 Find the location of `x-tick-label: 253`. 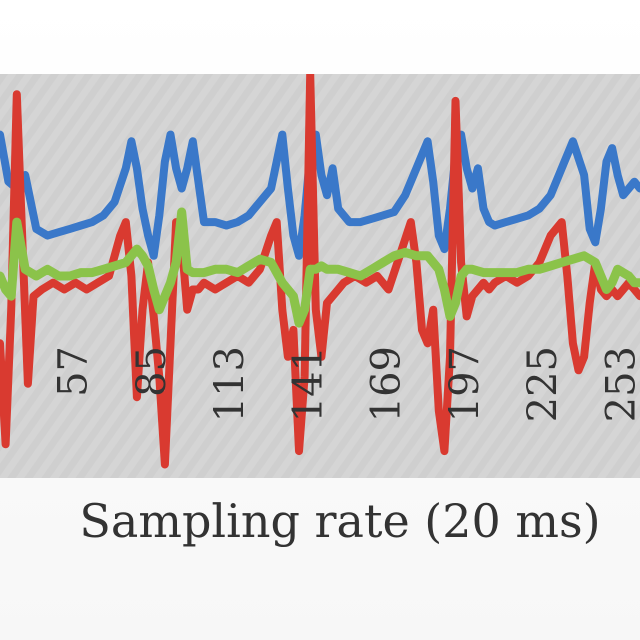

x-tick-label: 253 is located at coordinates (619, 384).